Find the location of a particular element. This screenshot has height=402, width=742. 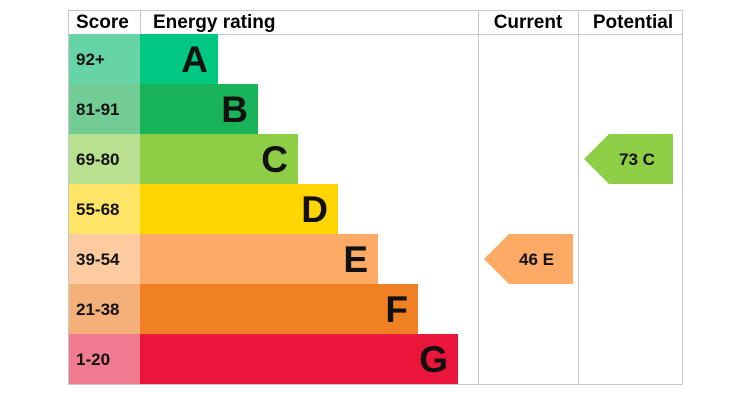

score-cell-e is located at coordinates (104, 259).